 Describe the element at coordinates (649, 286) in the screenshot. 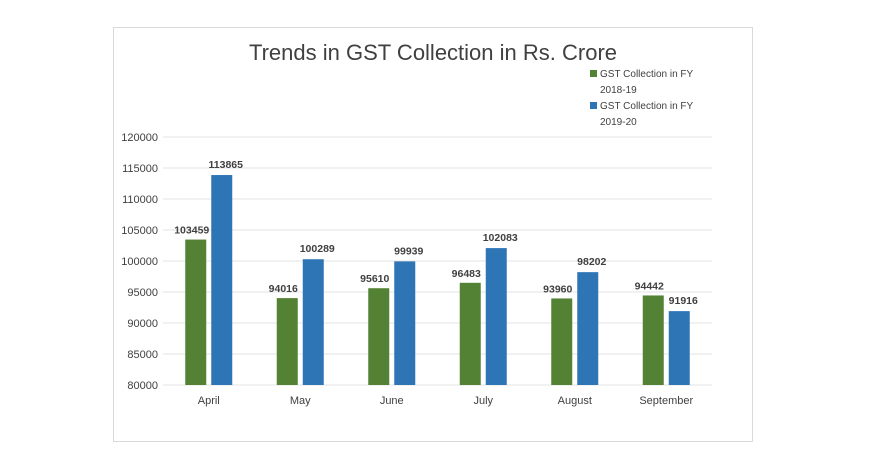

I see `data-label: 94442` at that location.